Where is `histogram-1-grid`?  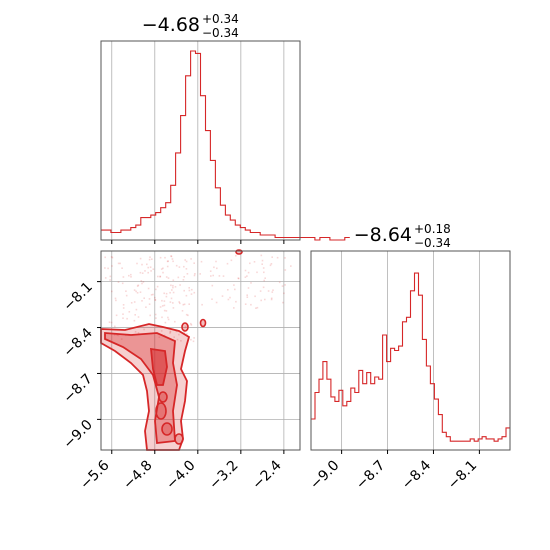 histogram-1-grid is located at coordinates (198, 140).